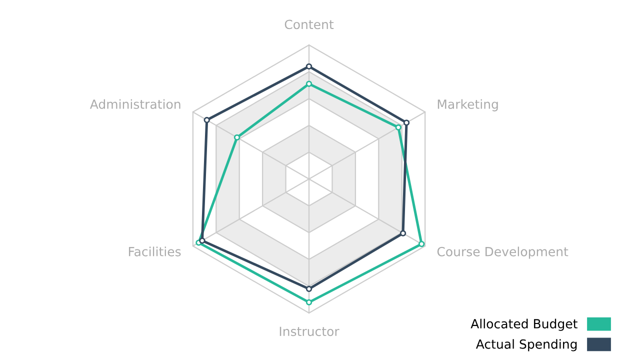 This screenshot has height=360, width=619. What do you see at coordinates (526, 345) in the screenshot?
I see `legend-label: Actual Spending` at bounding box center [526, 345].